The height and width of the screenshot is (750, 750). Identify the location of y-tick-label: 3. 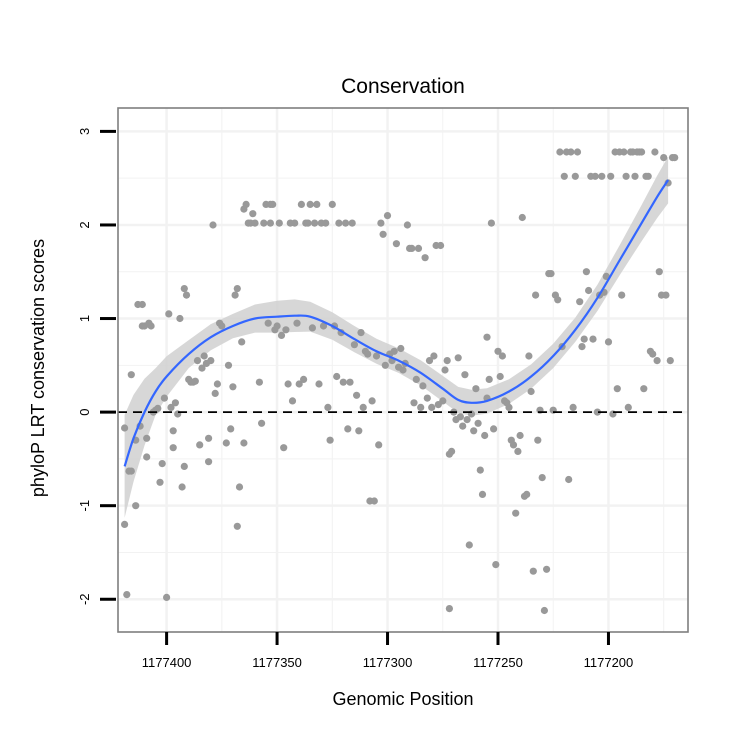
(84, 131).